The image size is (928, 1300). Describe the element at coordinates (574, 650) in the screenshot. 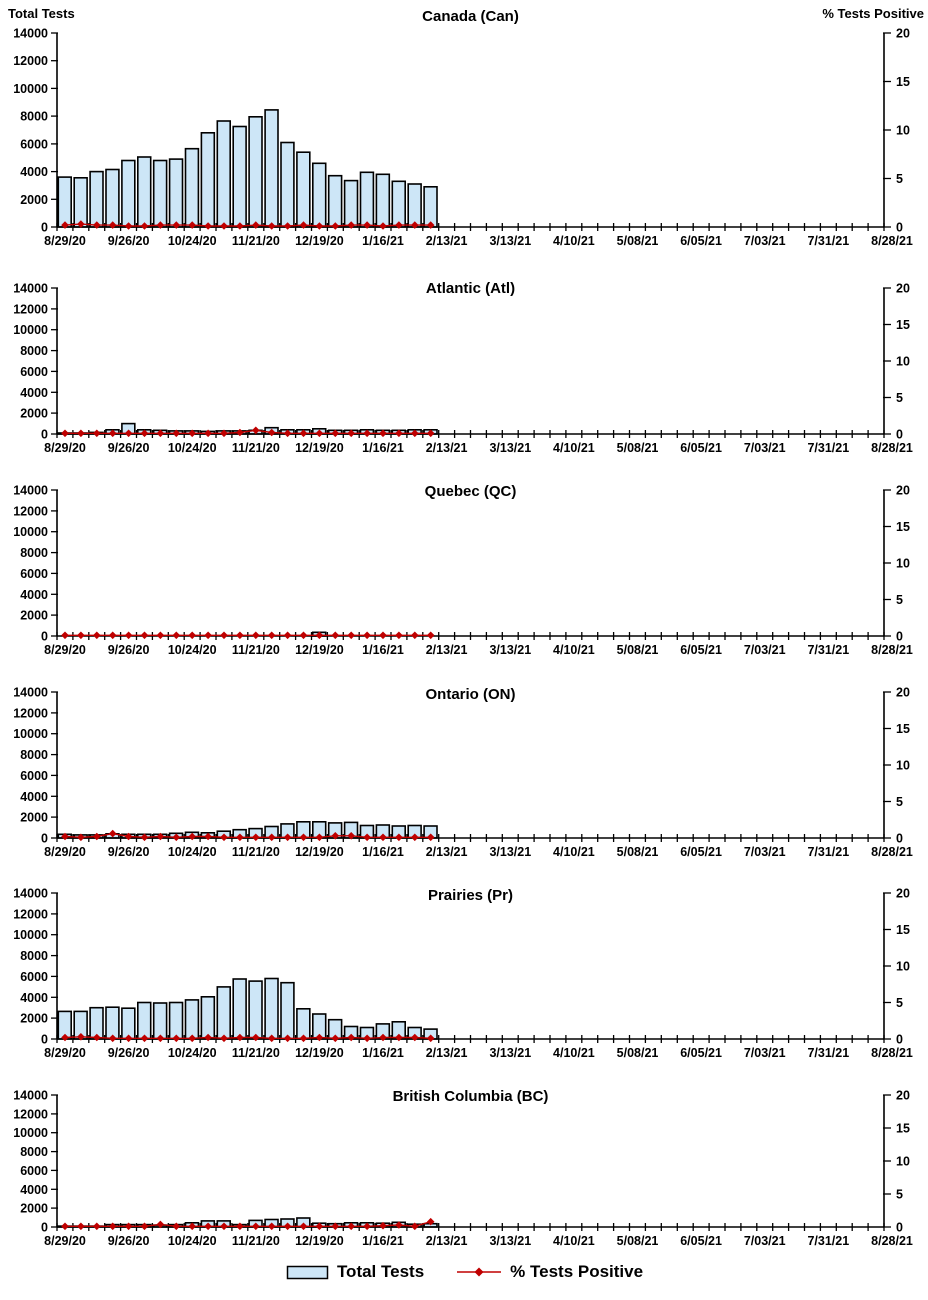

I see `x-tick-label: 4/10/21` at that location.